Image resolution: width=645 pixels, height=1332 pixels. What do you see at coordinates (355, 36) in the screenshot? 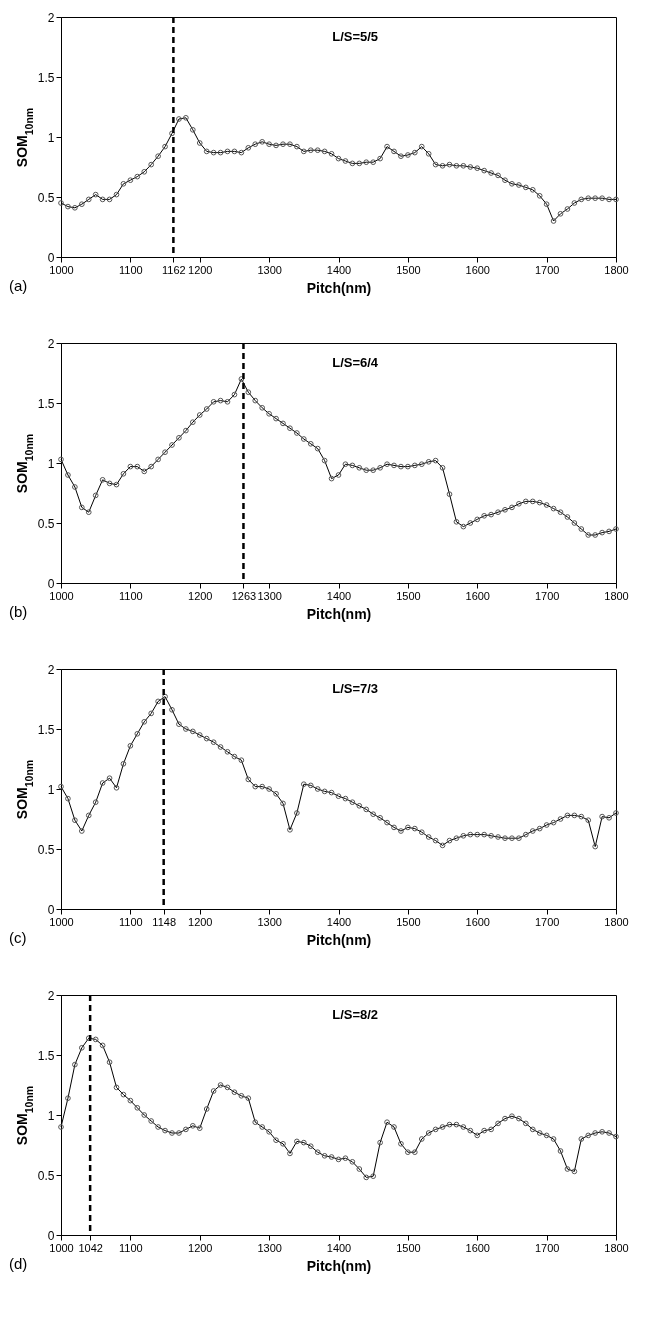
I see `text: L/S=5/5` at bounding box center [355, 36].